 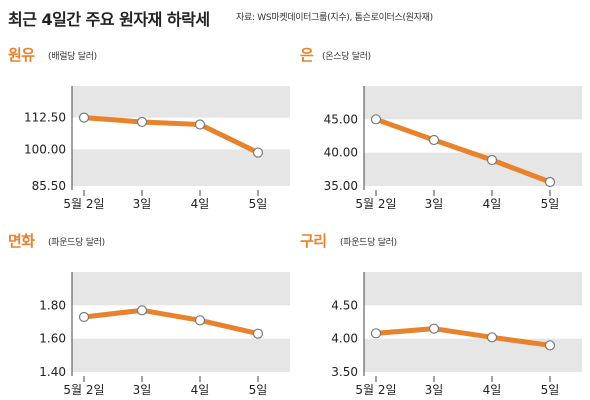 What do you see at coordinates (344, 372) in the screenshot?
I see `y-tick-label: 3.50` at bounding box center [344, 372].